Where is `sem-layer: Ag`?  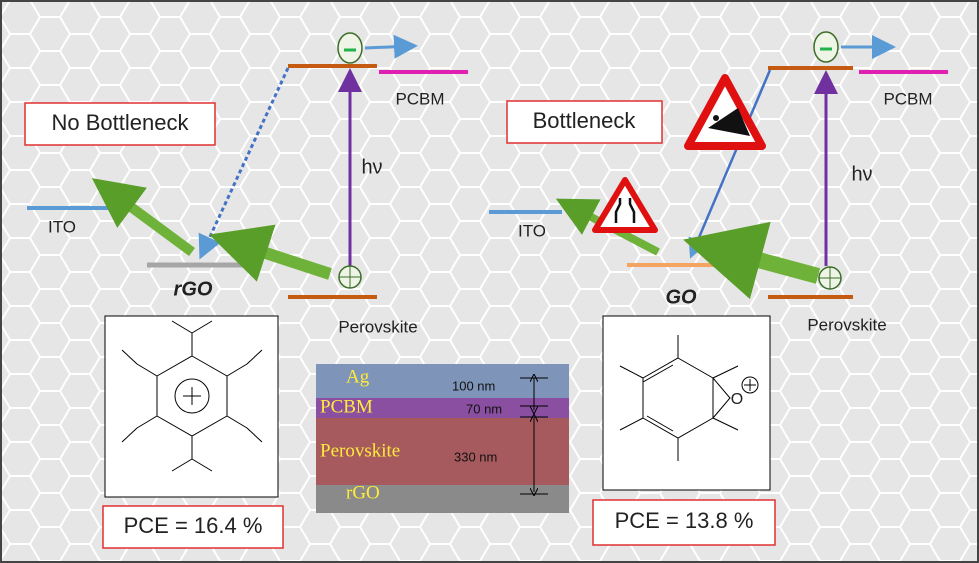 sem-layer: Ag is located at coordinates (358, 376).